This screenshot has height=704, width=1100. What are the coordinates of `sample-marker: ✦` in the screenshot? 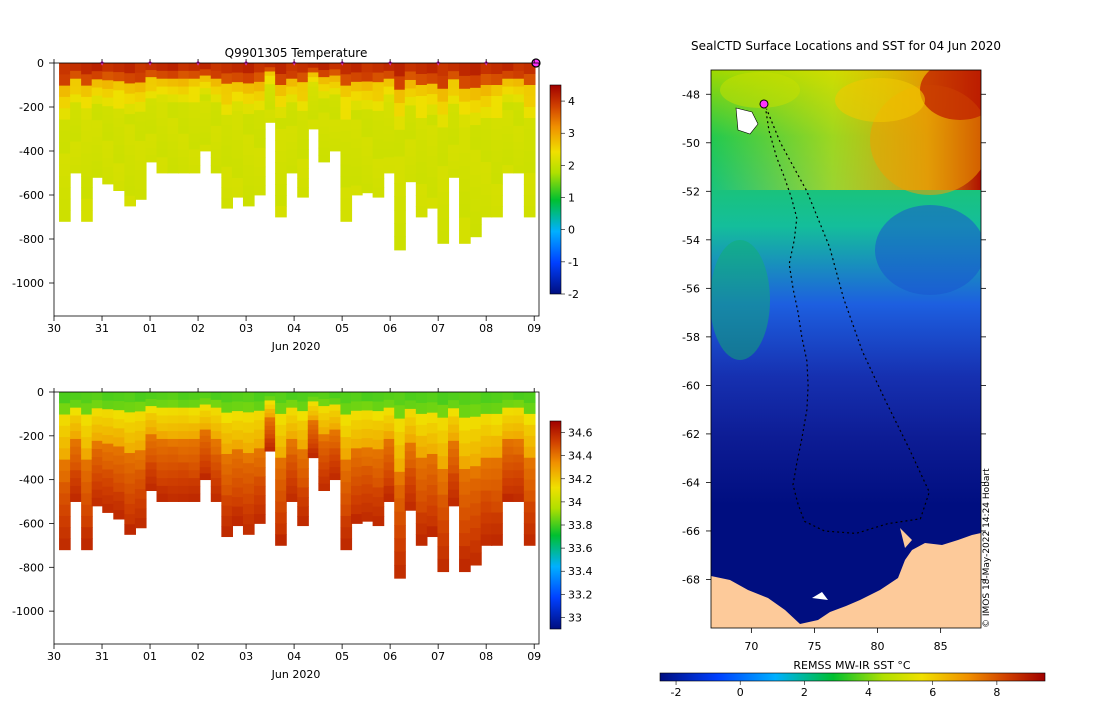 It's located at (150, 64).